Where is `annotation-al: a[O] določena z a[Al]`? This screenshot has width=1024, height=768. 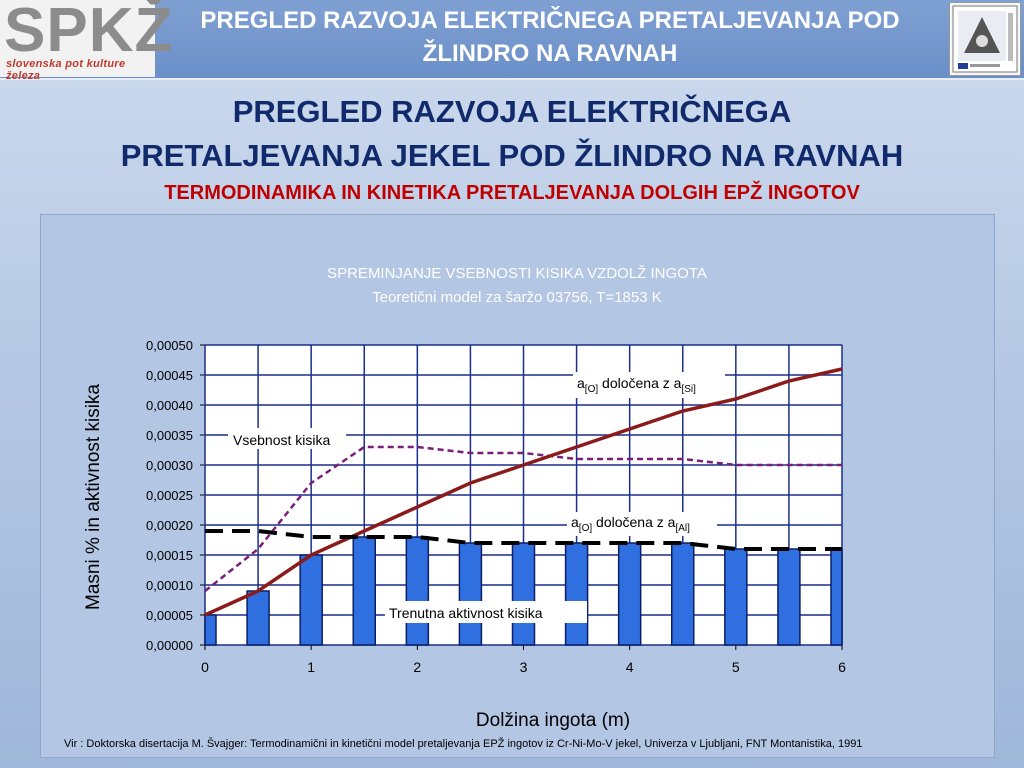
annotation-al: a[O] določena z a[Al] is located at coordinates (630, 524).